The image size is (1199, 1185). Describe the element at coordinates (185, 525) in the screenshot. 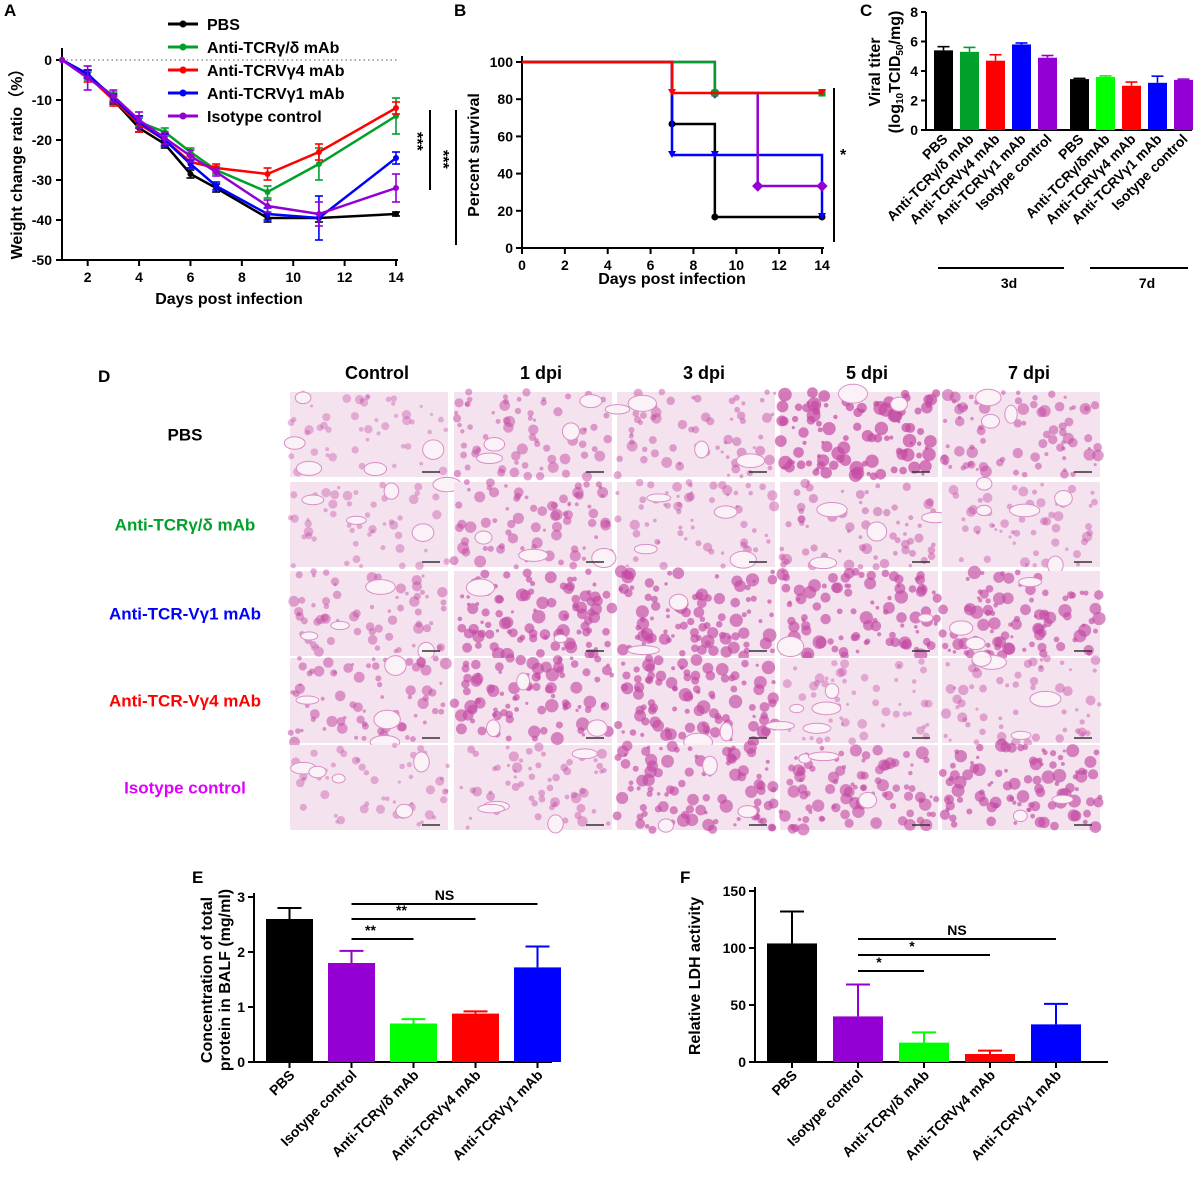

I see `histology-row-label: Anti-TCRγ/δ mAb` at that location.